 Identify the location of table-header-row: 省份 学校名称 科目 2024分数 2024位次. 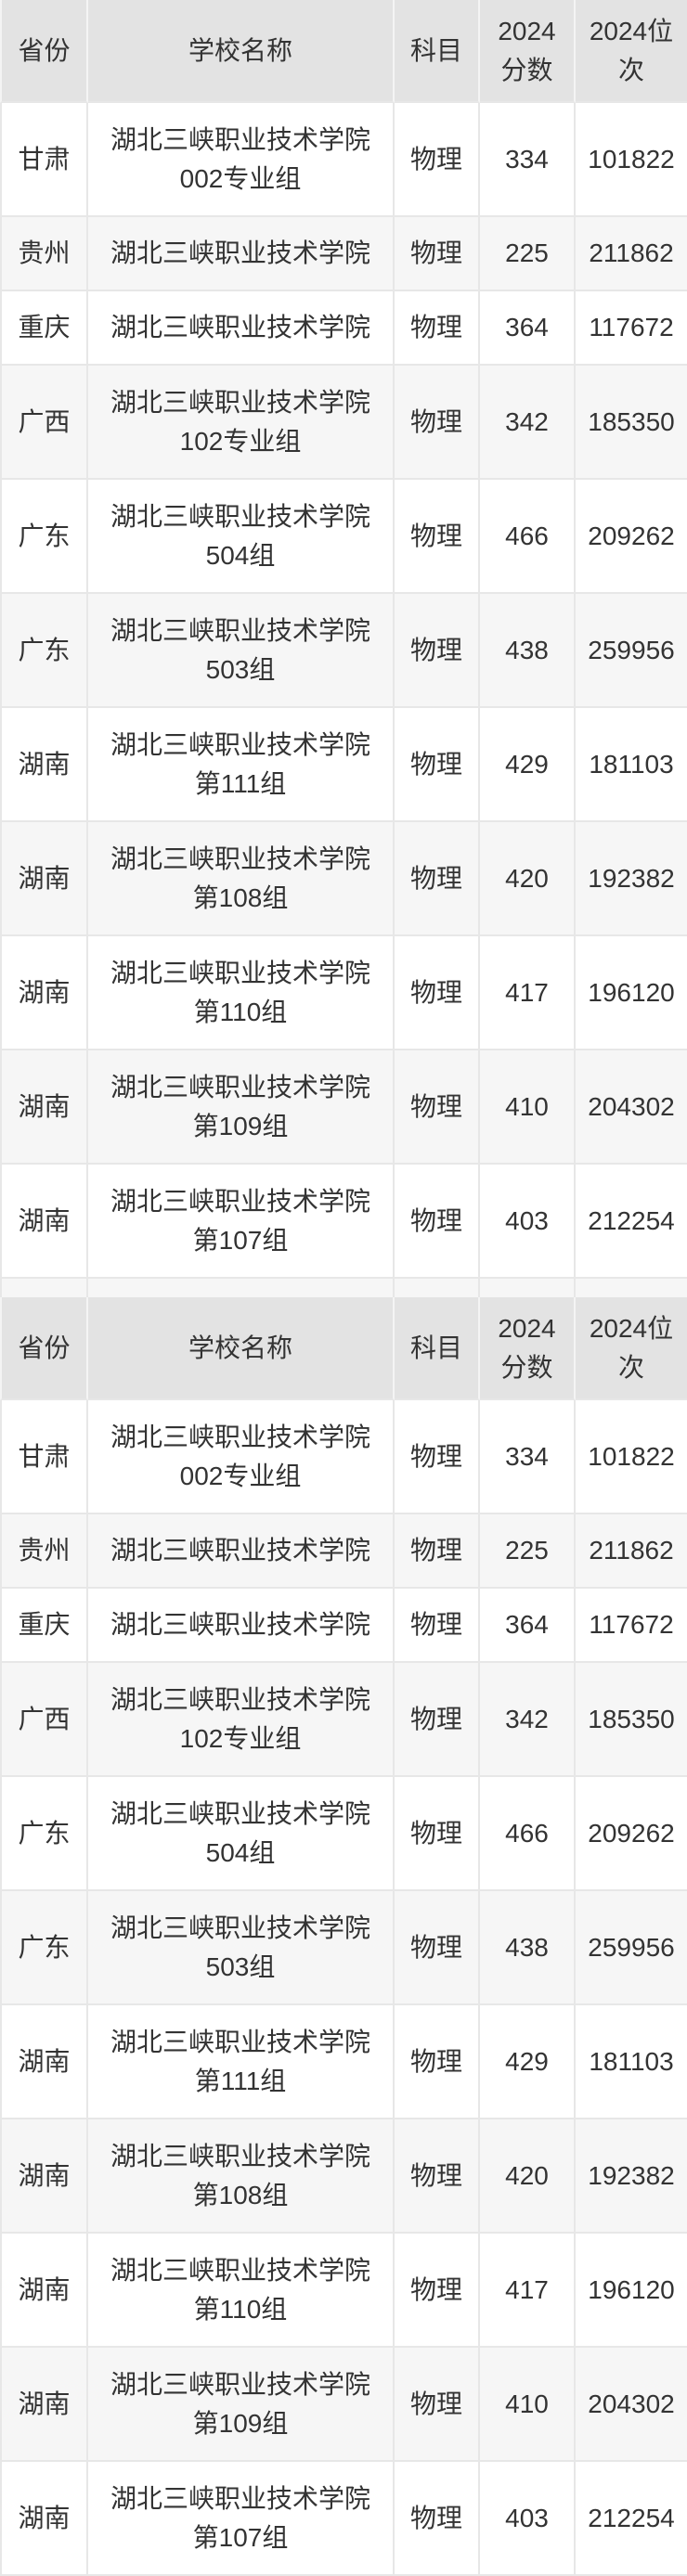
(343, 1349).